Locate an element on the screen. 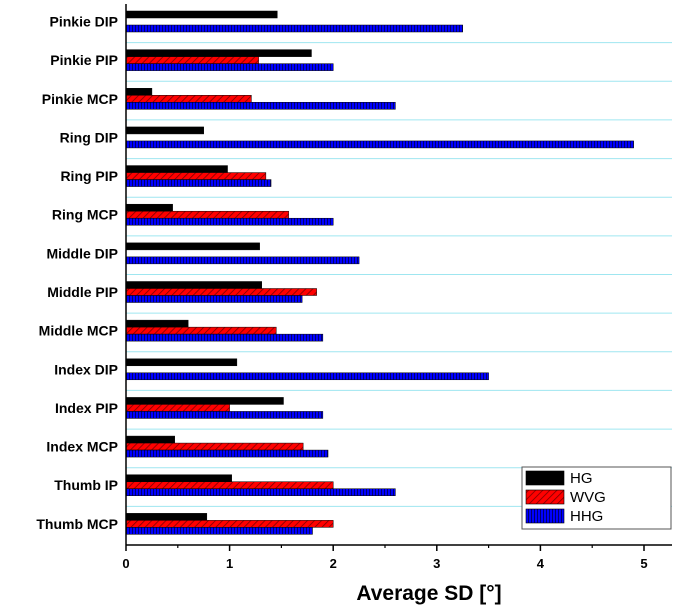 Image resolution: width=689 pixels, height=607 pixels. x-tick-label: 3 is located at coordinates (436, 563).